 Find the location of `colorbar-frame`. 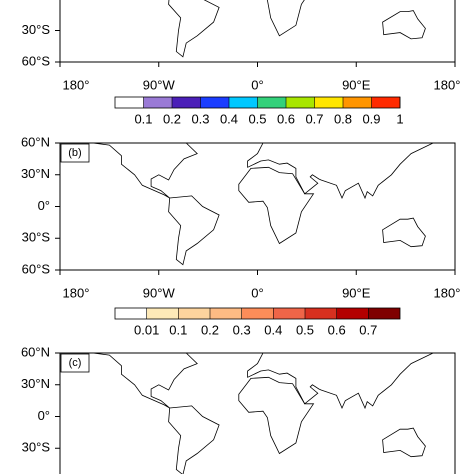

colorbar-frame is located at coordinates (257, 313).